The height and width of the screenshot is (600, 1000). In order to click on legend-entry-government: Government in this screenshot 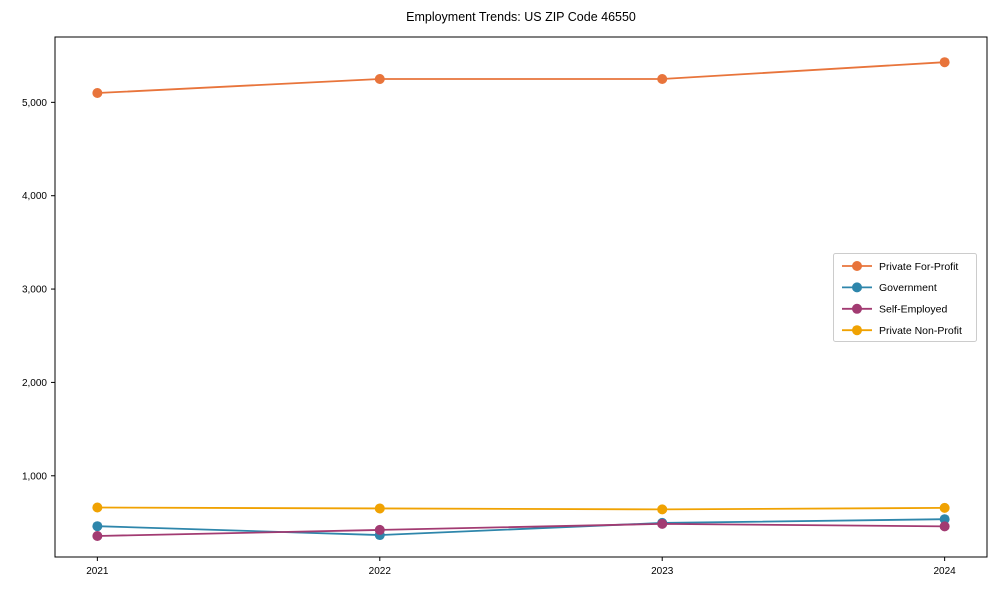, I will do `click(889, 288)`.